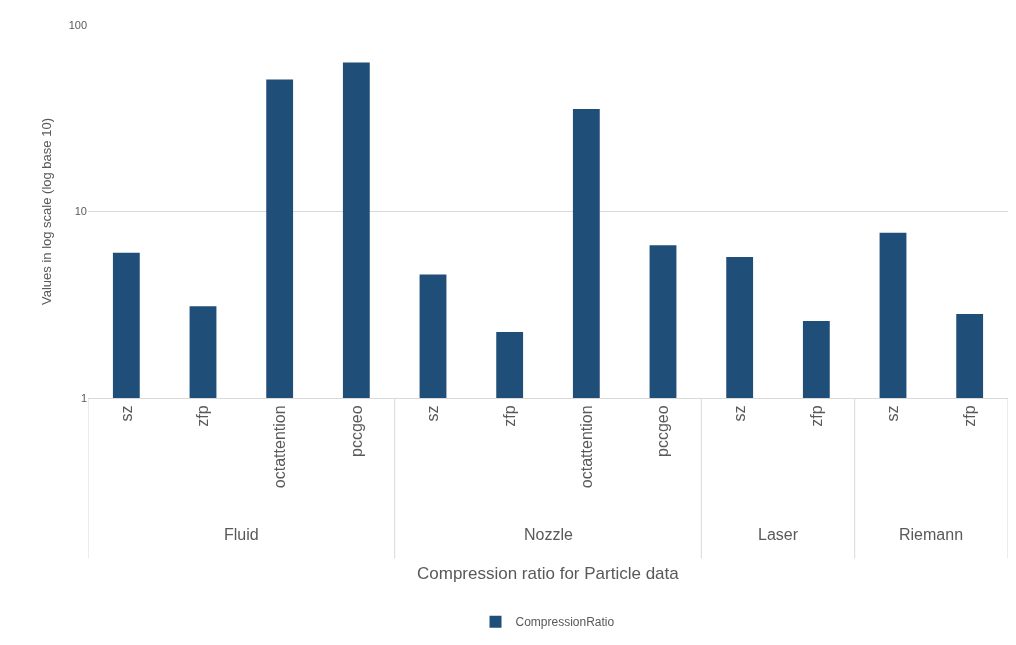 This screenshot has height=645, width=1016. What do you see at coordinates (77, 24) in the screenshot?
I see `y-tick-label: 100` at bounding box center [77, 24].